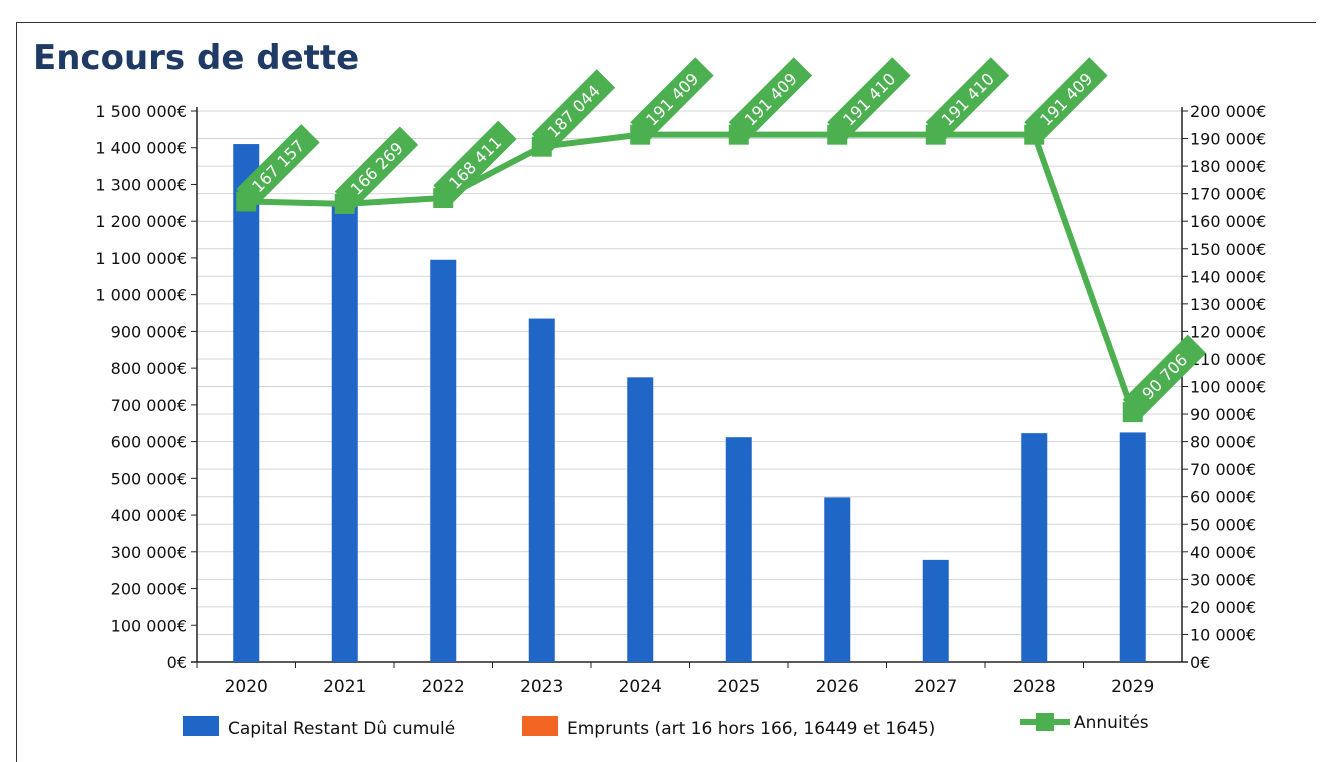 Image resolution: width=1325 pixels, height=762 pixels. Describe the element at coordinates (1200, 662) in the screenshot. I see `right-tick-label: 0€` at that location.